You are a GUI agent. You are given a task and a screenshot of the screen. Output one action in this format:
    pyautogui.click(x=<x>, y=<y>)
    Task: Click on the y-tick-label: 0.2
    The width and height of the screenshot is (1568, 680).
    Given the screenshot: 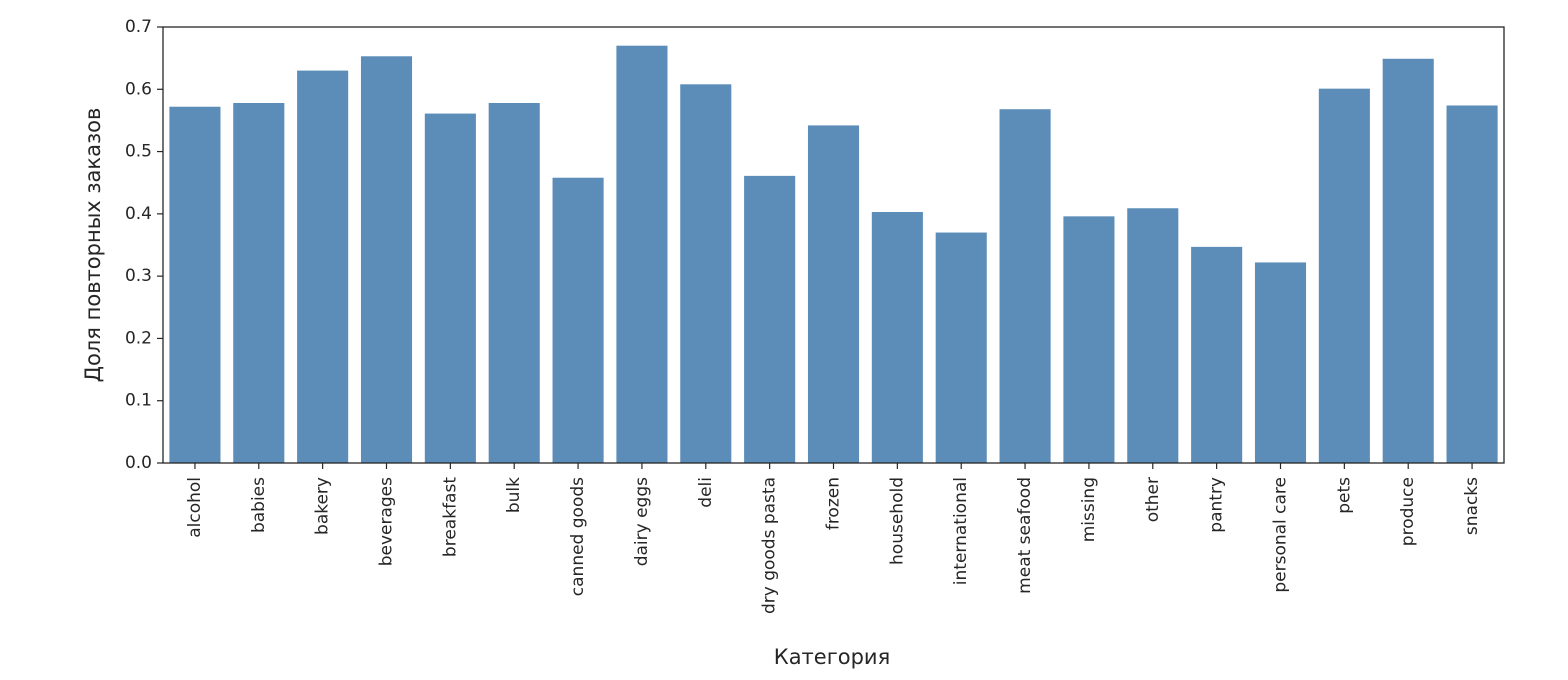 What is the action you would take?
    pyautogui.click(x=138, y=338)
    